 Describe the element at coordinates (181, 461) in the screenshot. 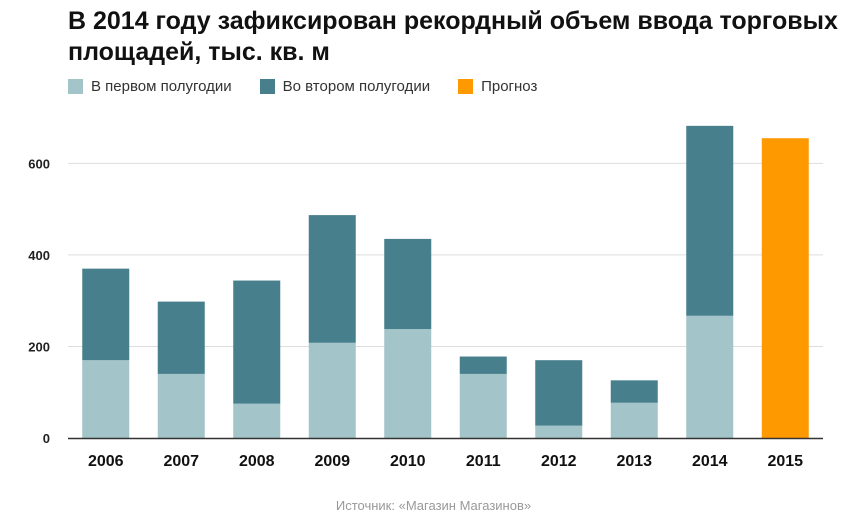

I see `x-tick-label: 2007` at that location.